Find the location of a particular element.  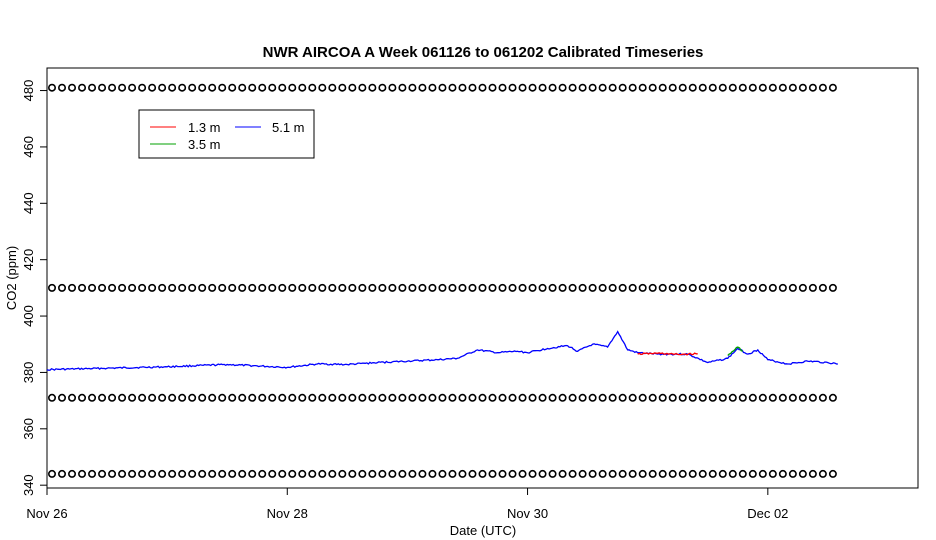

y-tick-label-440: 440 is located at coordinates (28, 203).